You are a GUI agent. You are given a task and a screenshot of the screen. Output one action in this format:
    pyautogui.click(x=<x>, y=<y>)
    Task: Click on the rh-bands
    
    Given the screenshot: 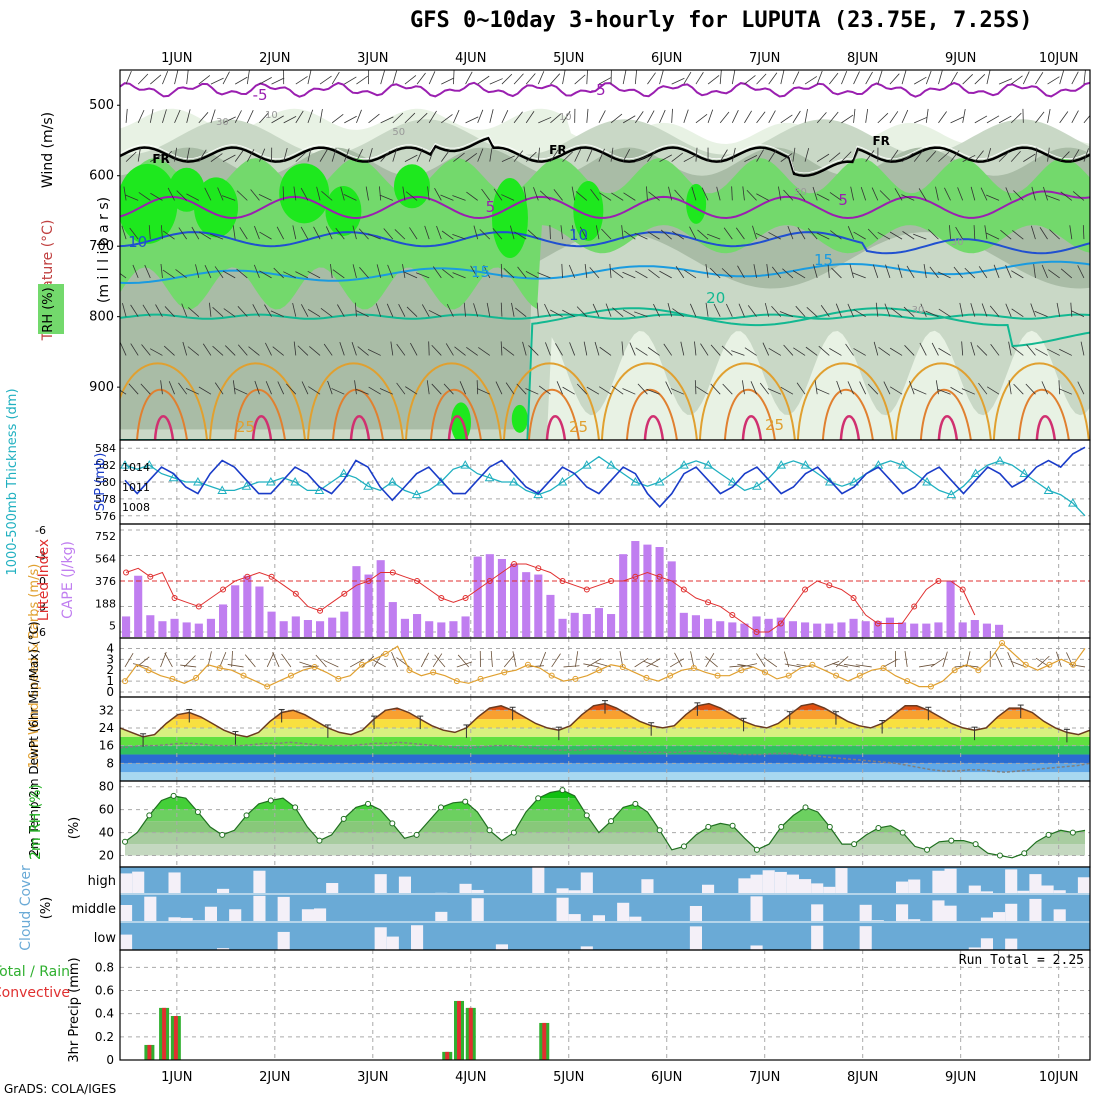 What is the action you would take?
    pyautogui.click(x=605, y=823)
    